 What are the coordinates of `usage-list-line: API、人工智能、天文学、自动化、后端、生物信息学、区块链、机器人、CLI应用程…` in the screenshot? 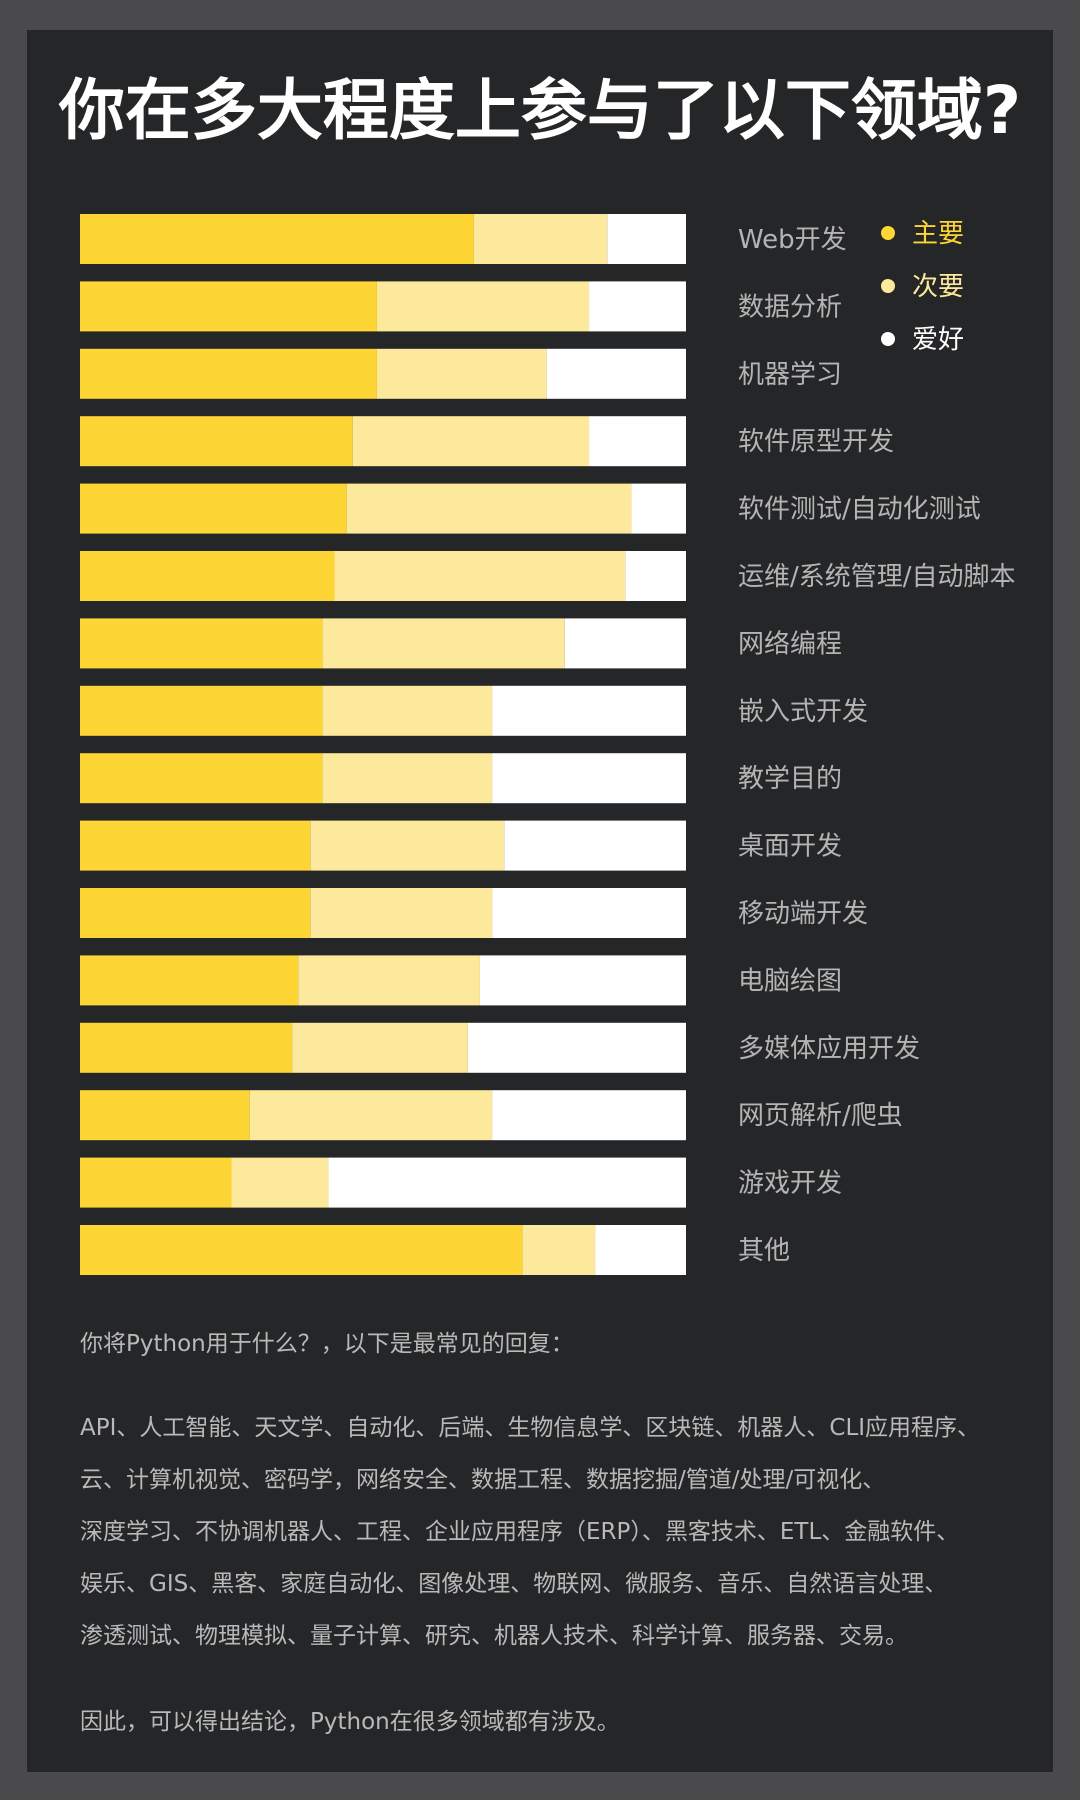 It's located at (530, 1428).